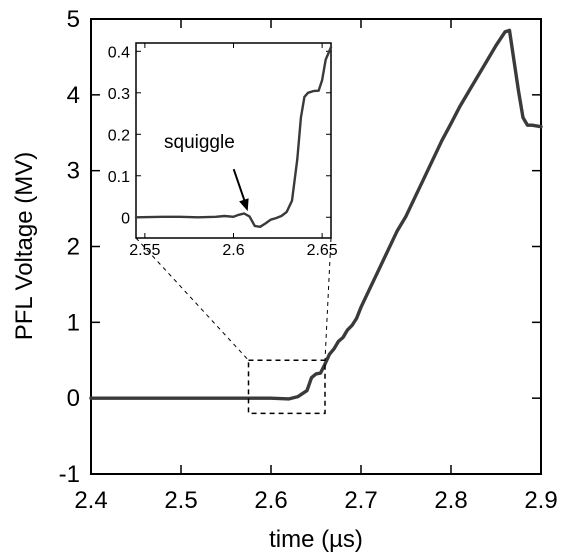  I want to click on inset-x-tick-label: 2.65, so click(322, 250).